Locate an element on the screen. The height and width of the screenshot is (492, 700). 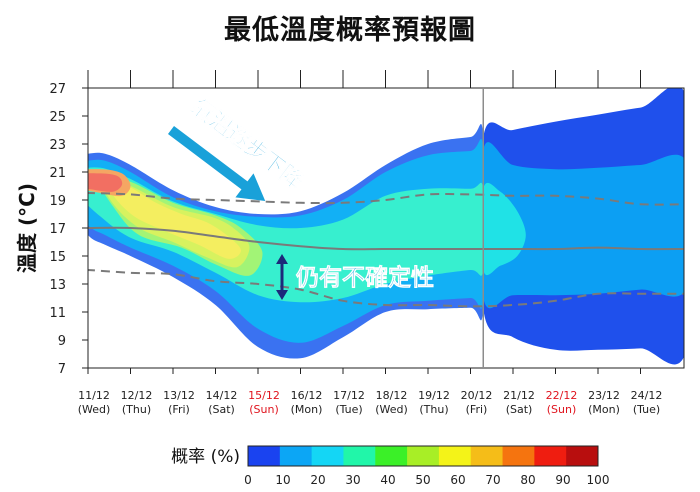
annotation-text-uncertainty: 仍有不確定性 is located at coordinates (365, 277).